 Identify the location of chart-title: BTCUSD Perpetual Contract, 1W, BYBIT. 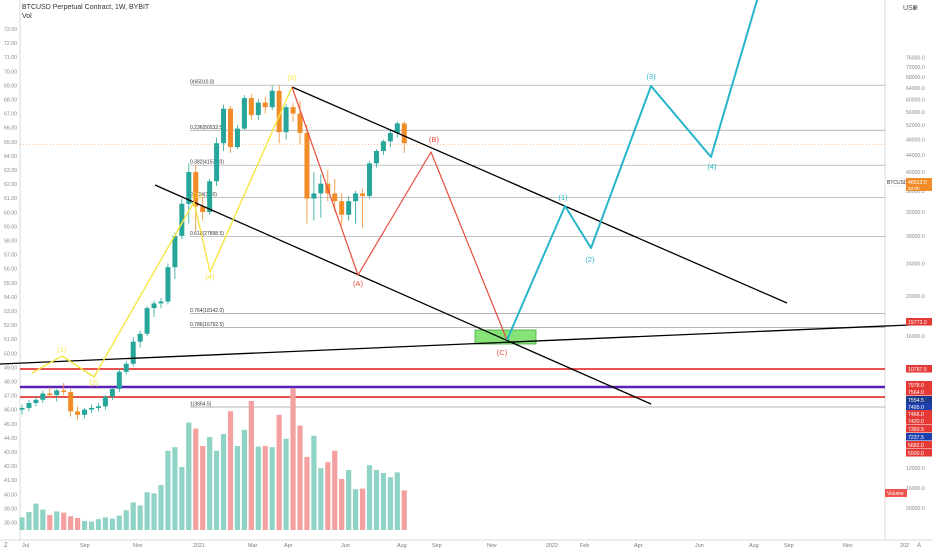
(86, 7).